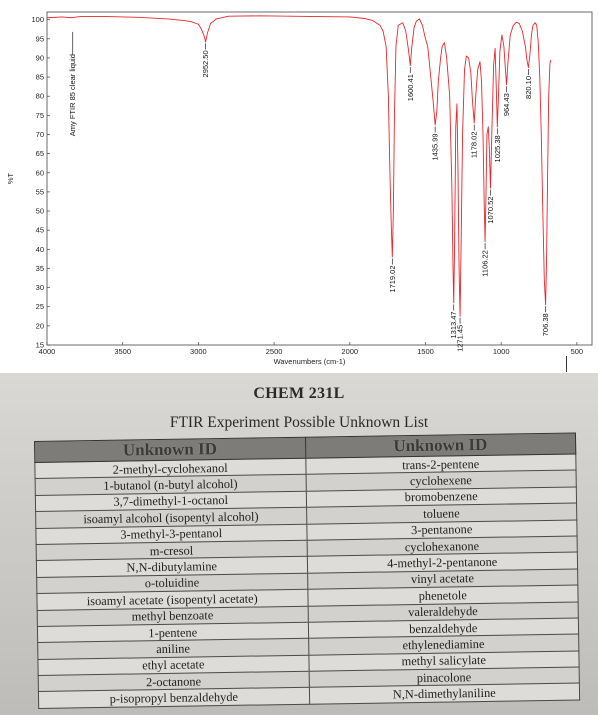  Describe the element at coordinates (40, 115) in the screenshot. I see `y-tick-label: 75` at that location.